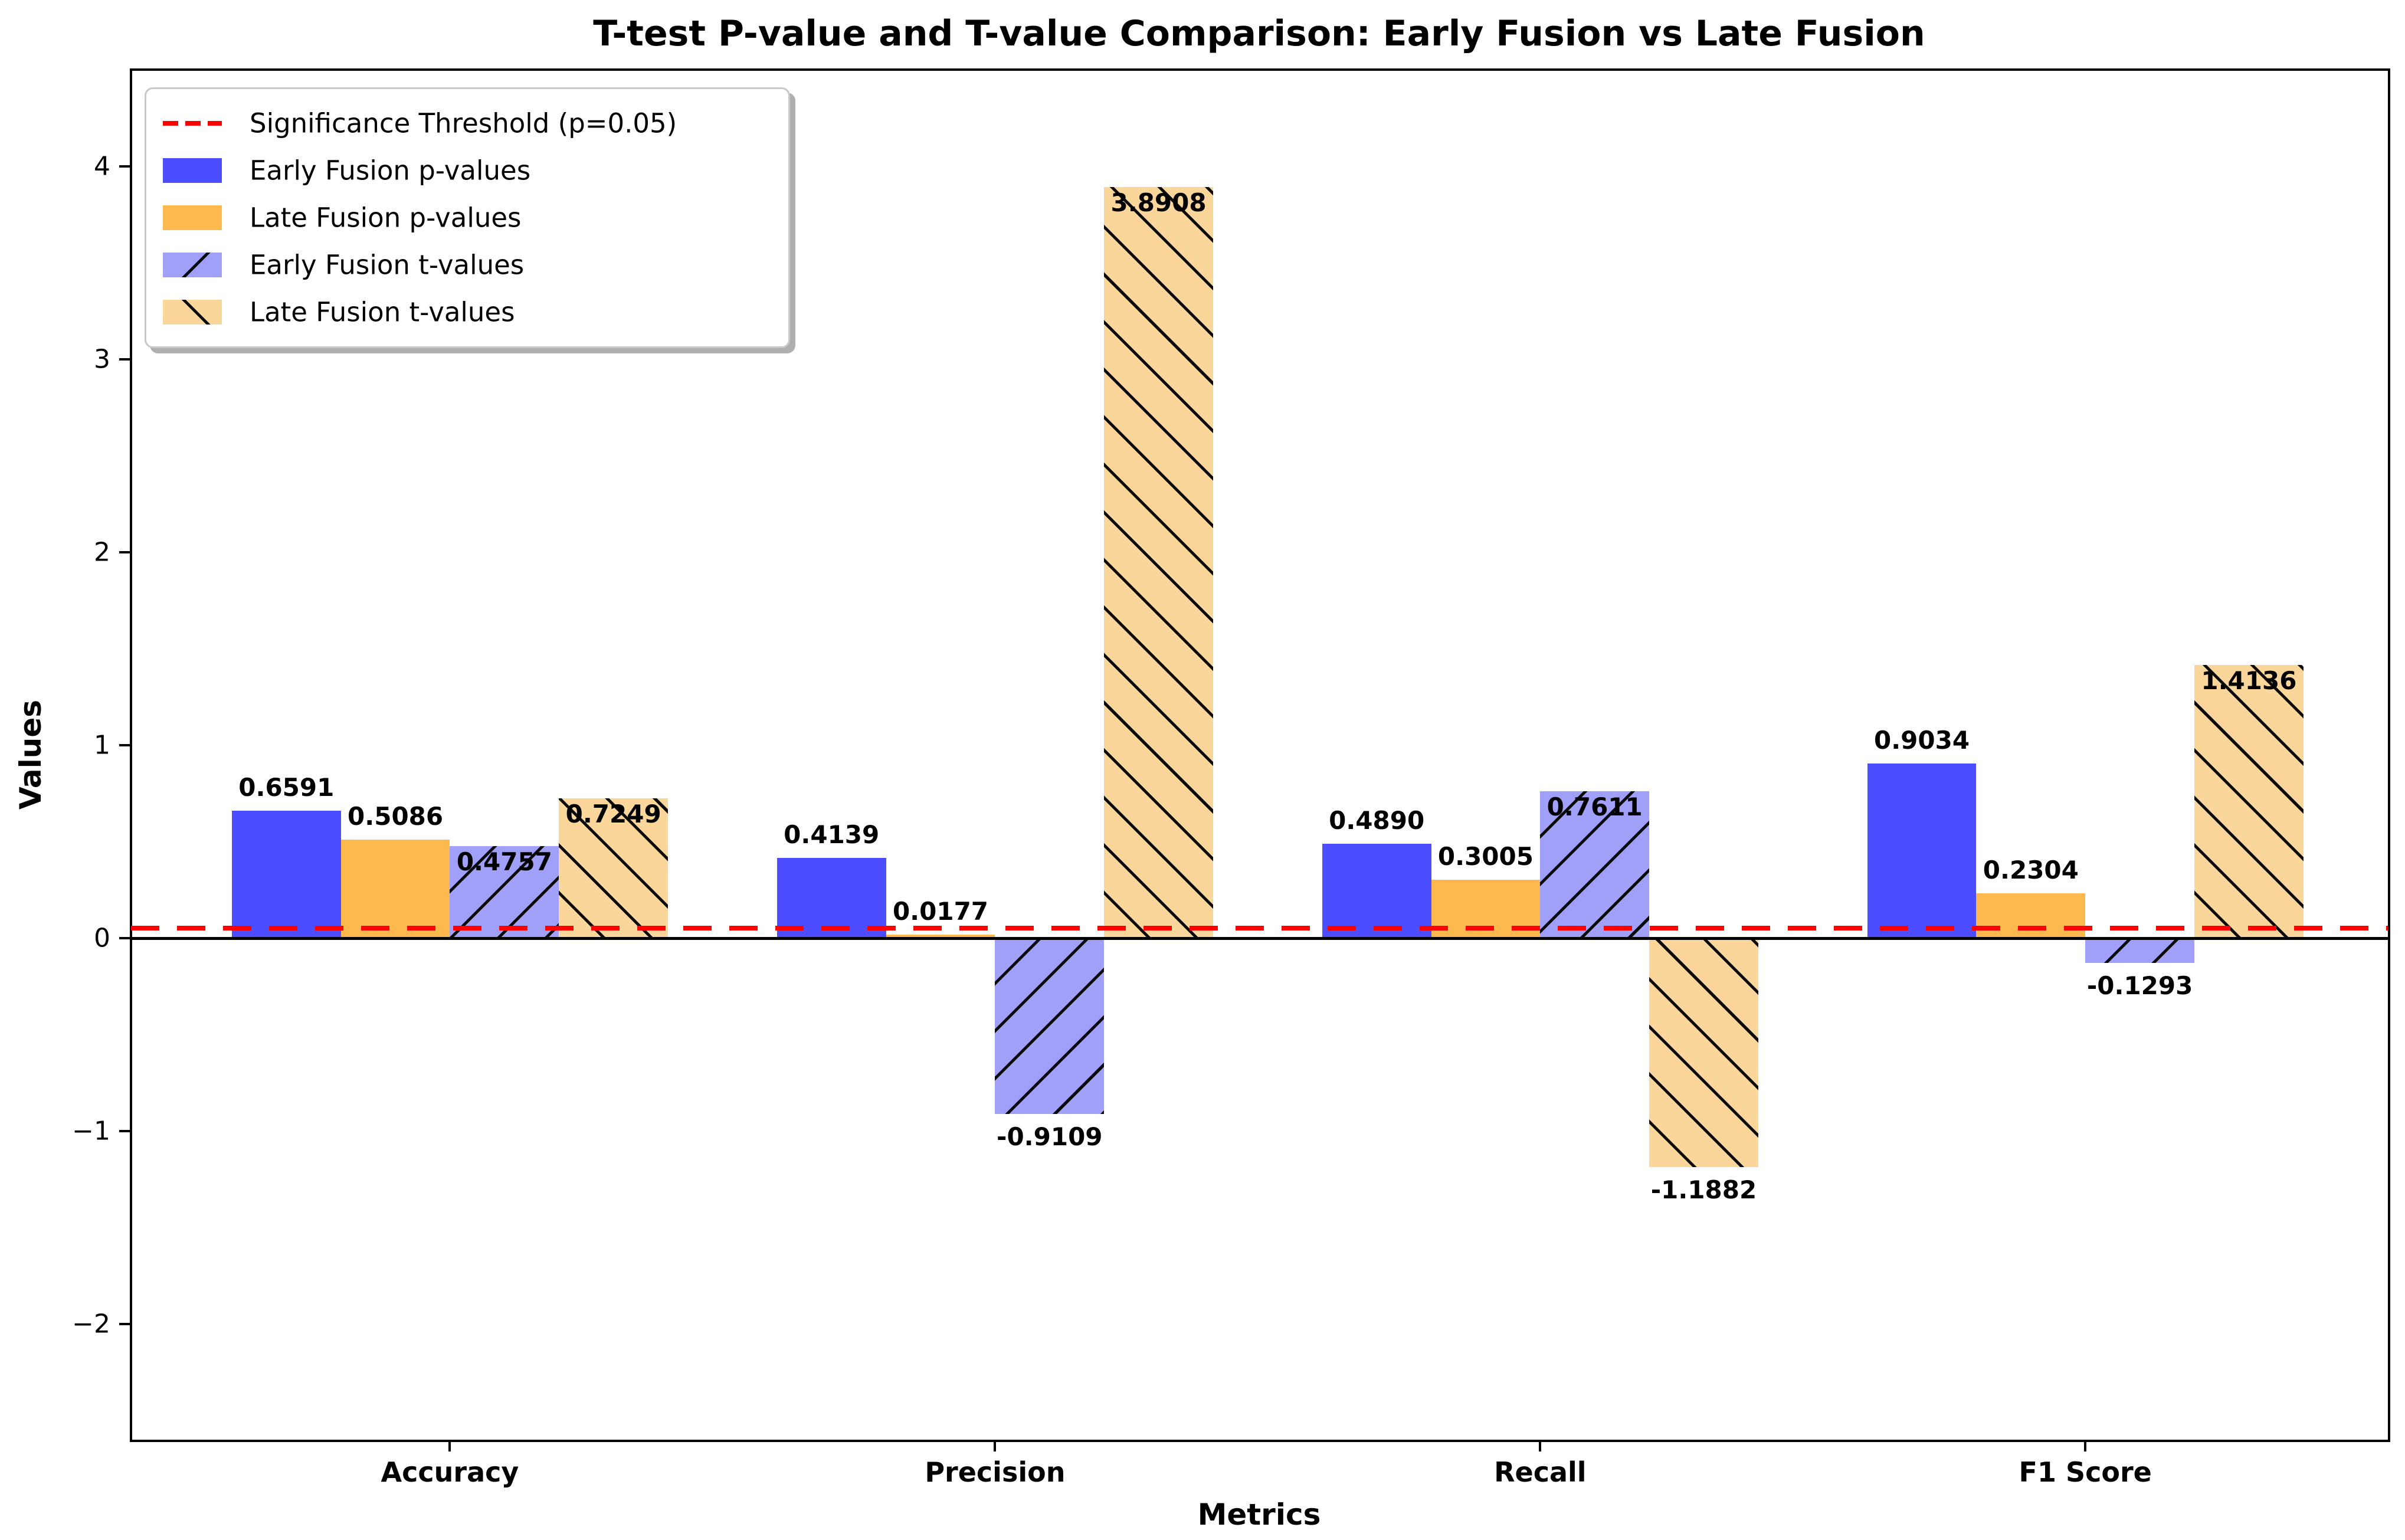 The image size is (2405, 1540). I want to click on y-tick-label: 1, so click(102, 745).